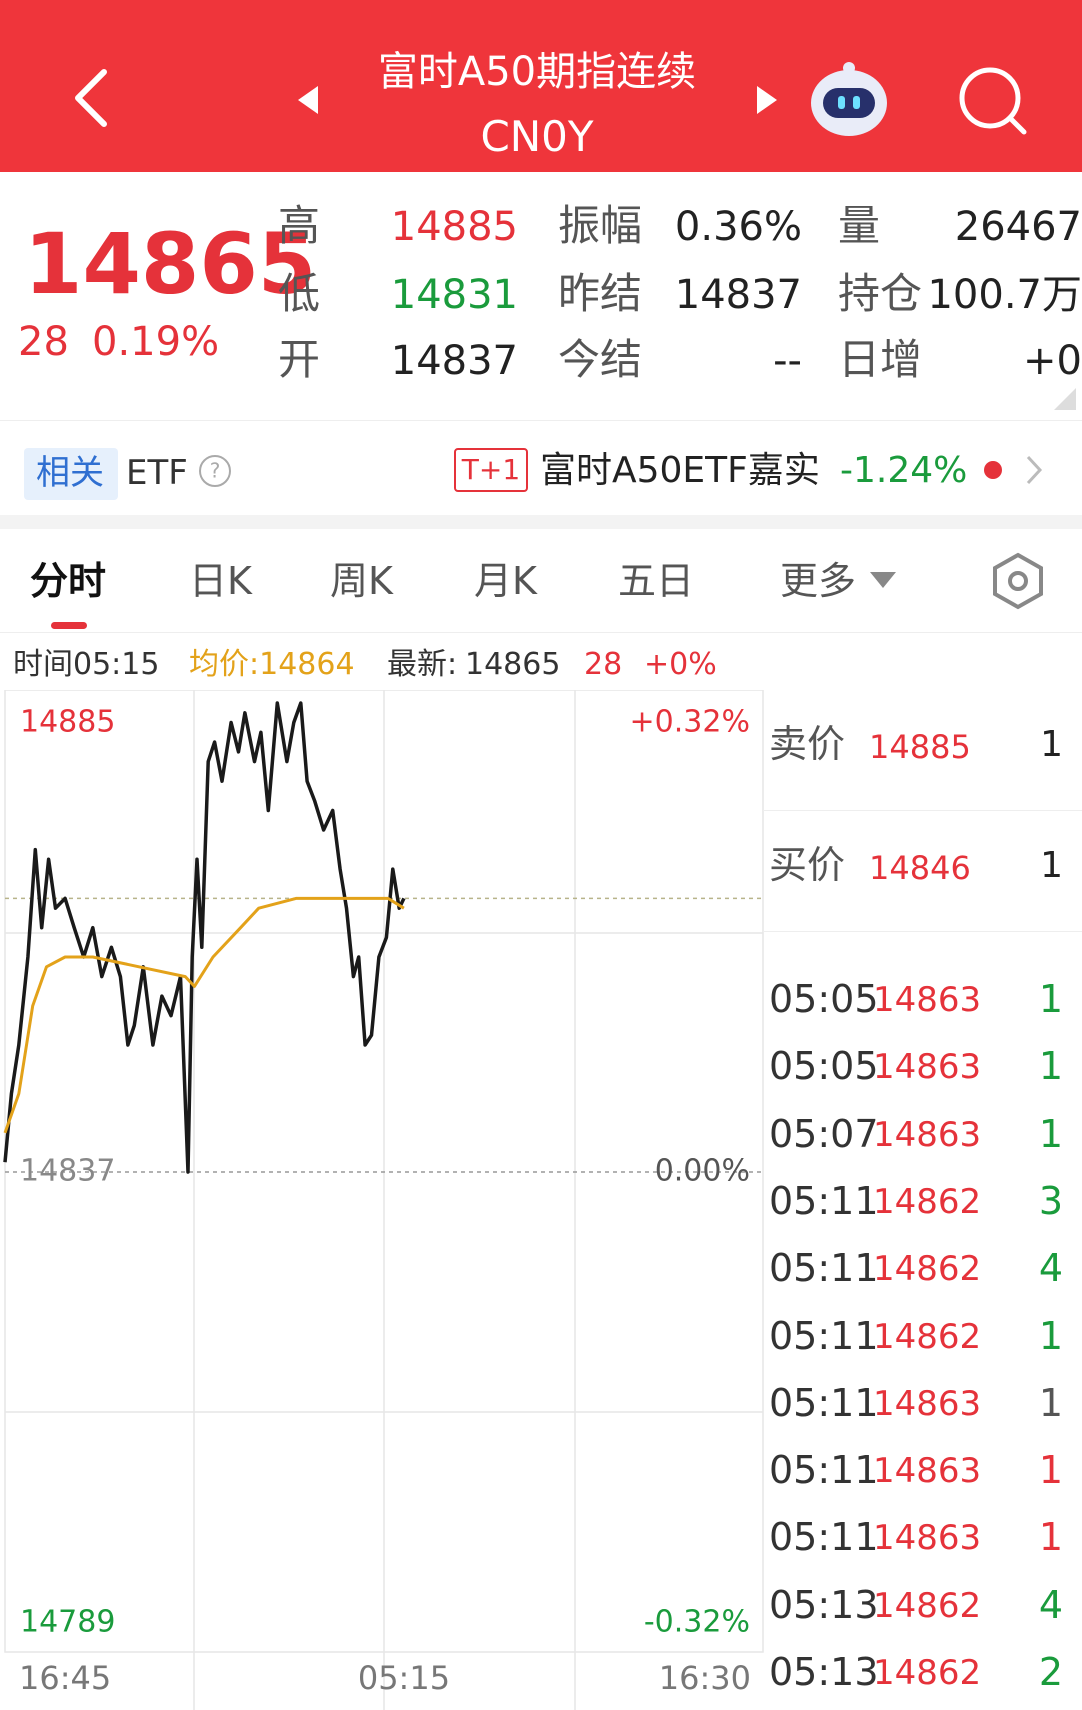 The image size is (1082, 1710). I want to click on y2-tick-label: -0.32%, so click(697, 1622).